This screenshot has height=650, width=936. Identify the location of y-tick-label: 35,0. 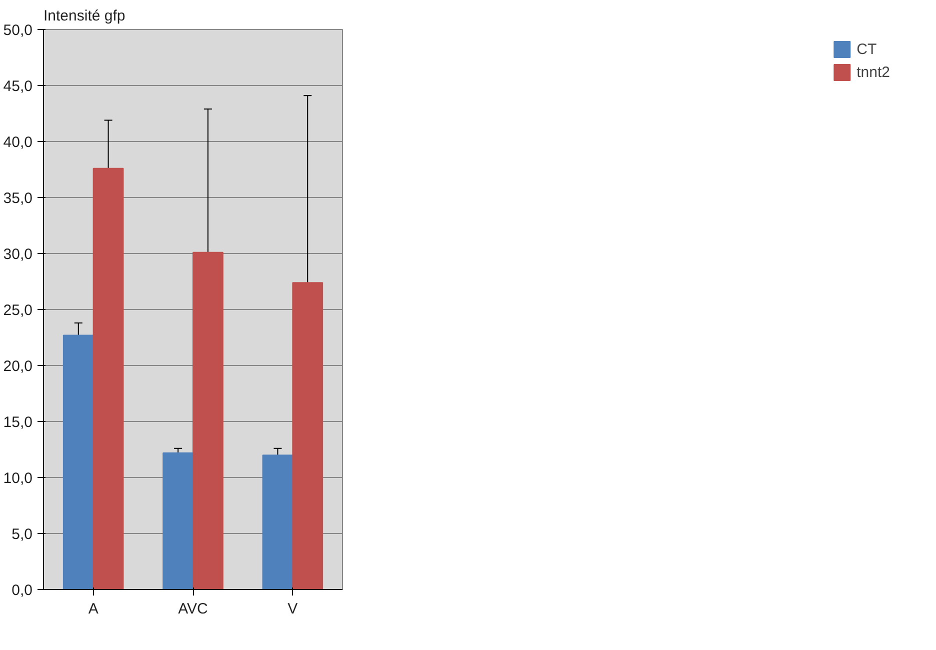
(18, 198).